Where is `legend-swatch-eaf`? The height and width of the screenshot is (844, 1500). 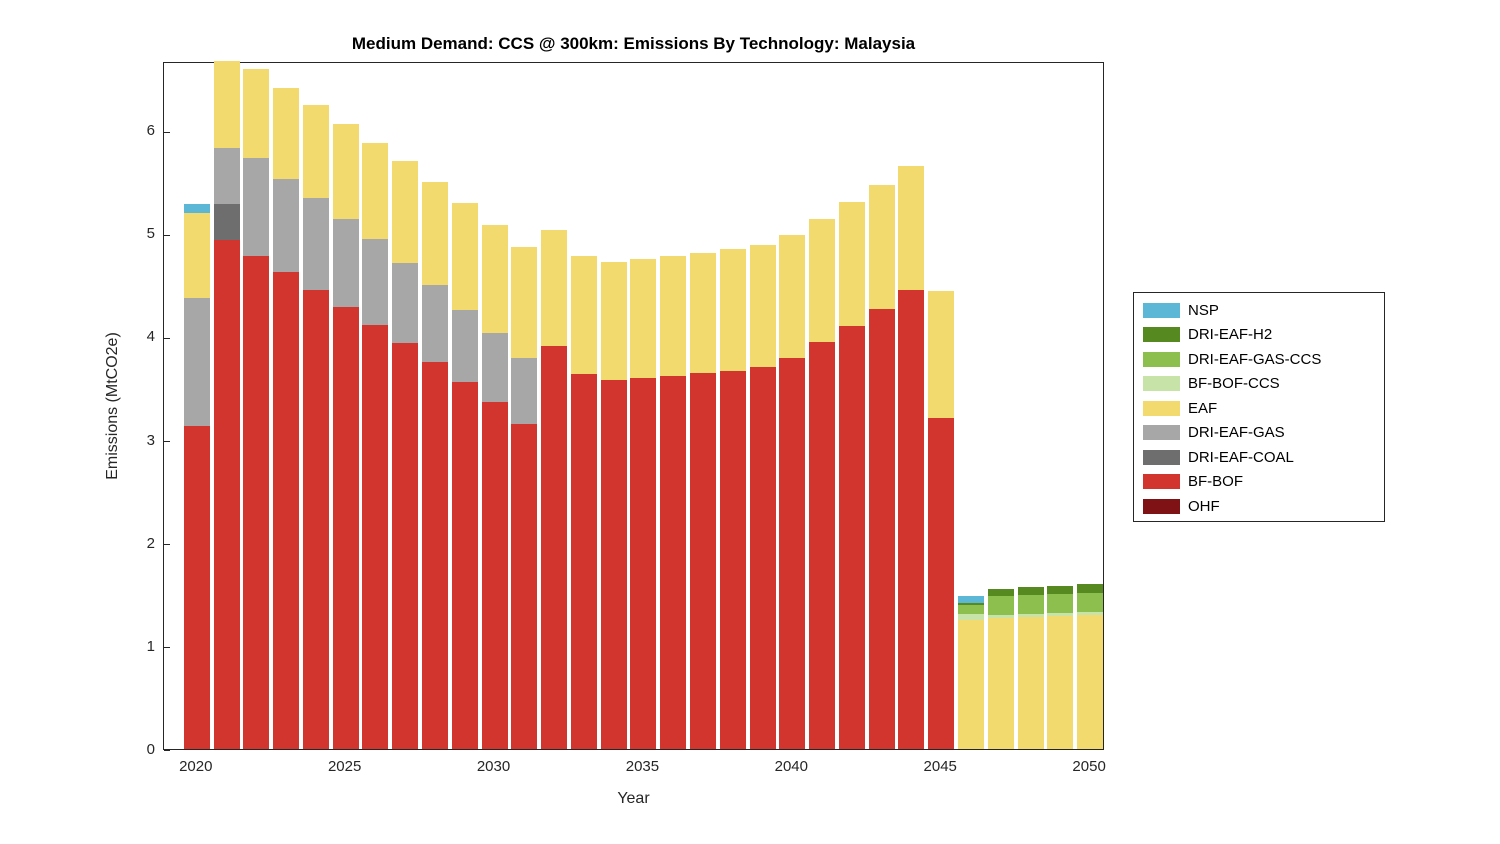 legend-swatch-eaf is located at coordinates (1161, 408).